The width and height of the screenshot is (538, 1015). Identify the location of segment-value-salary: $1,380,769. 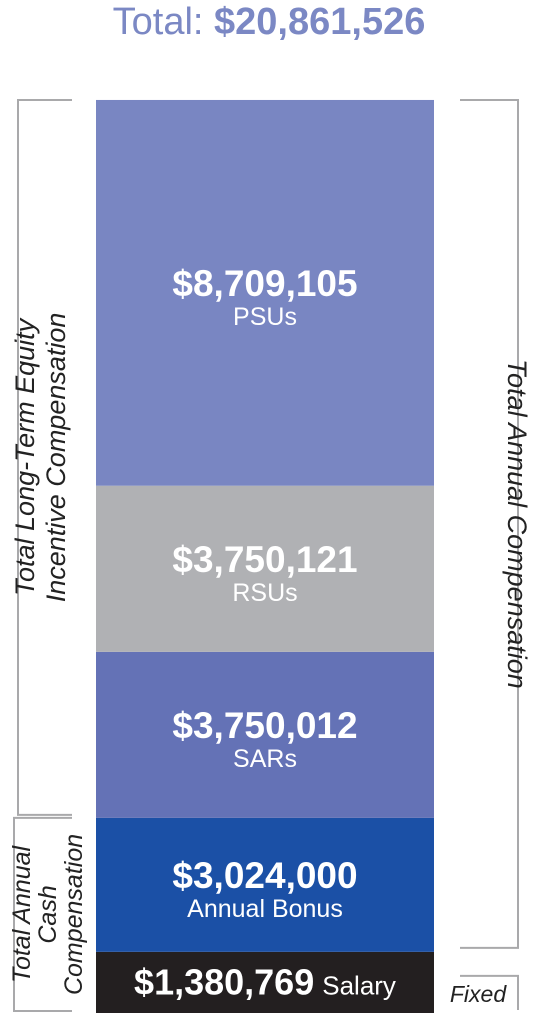
(224, 981).